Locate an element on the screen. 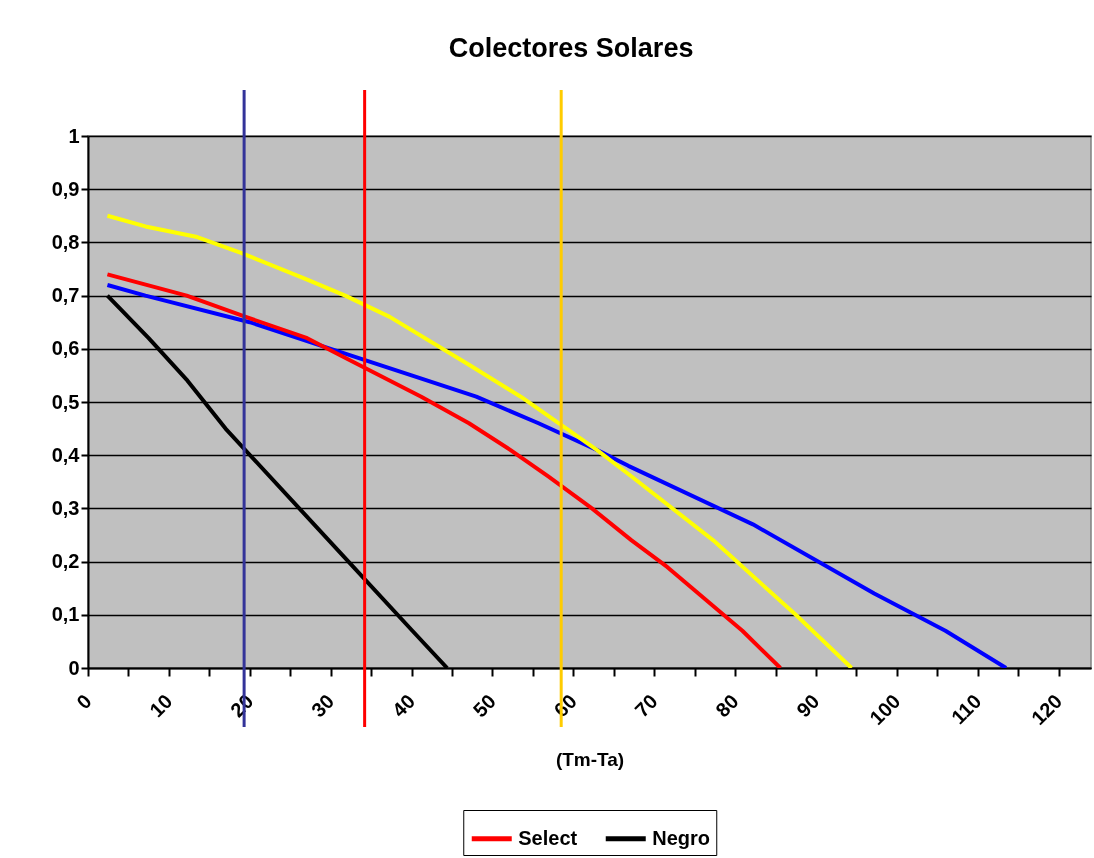  x-tick-label: 90 is located at coordinates (808, 706).